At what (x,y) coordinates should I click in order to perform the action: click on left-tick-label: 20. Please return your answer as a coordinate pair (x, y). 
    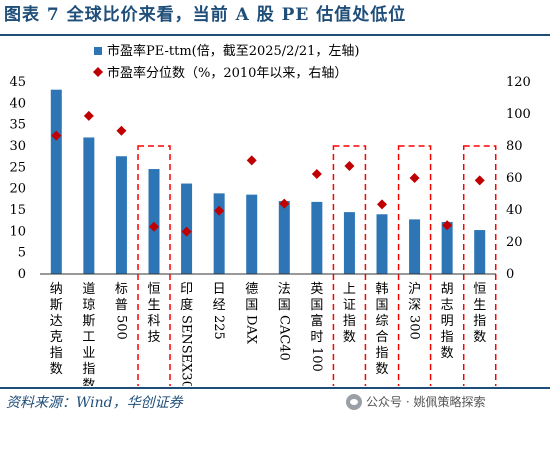
    Looking at the image, I should click on (17, 189).